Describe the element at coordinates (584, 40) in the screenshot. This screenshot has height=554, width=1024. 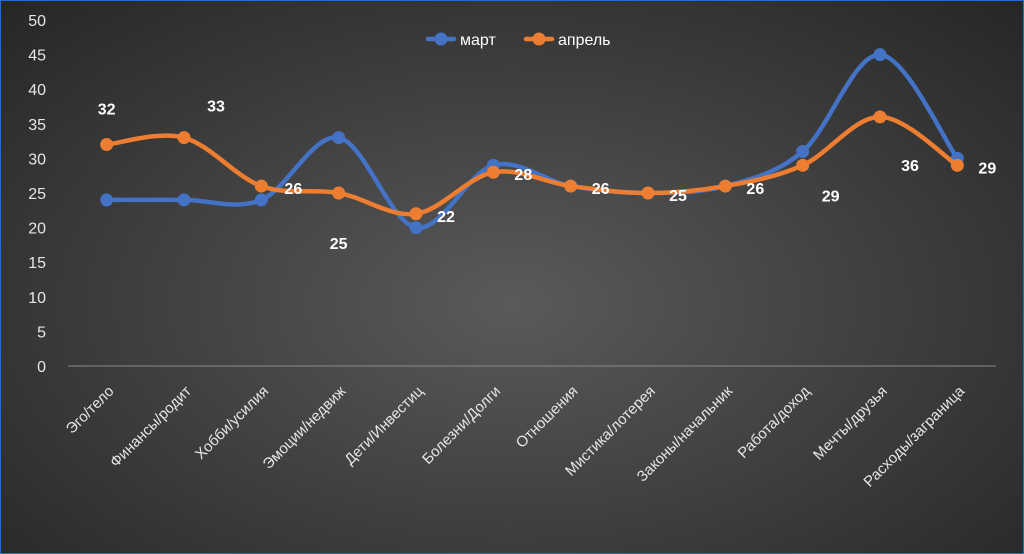
I see `legend-label: апрель` at that location.